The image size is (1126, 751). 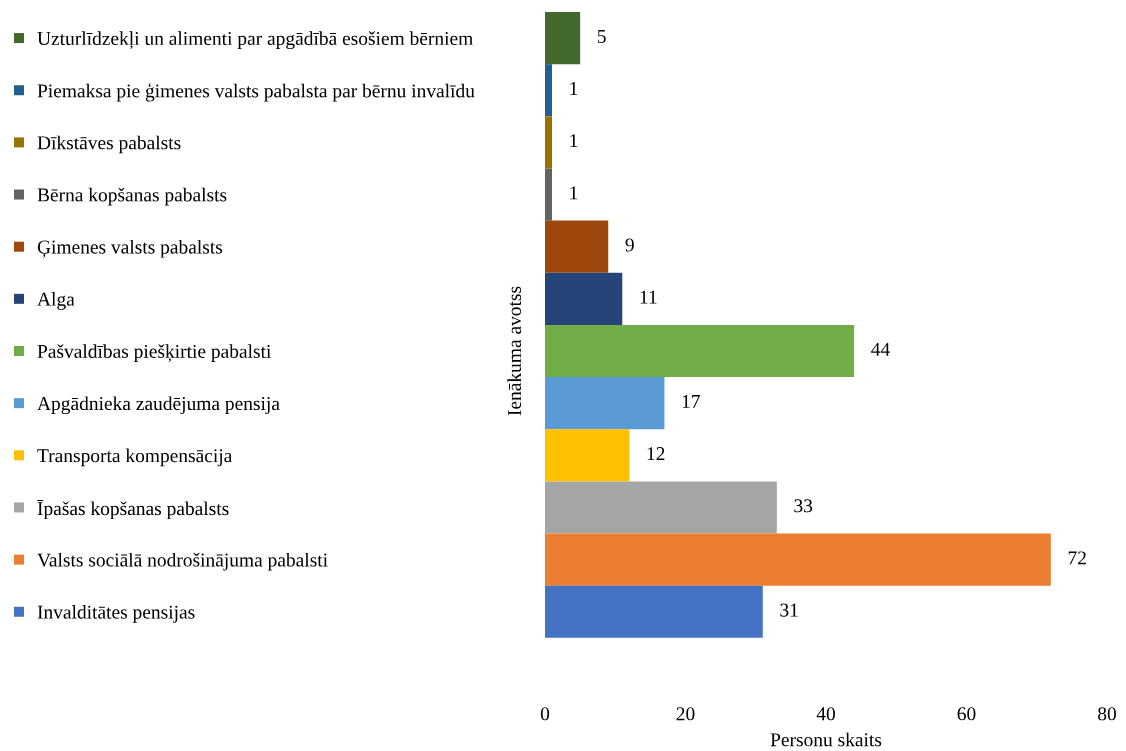 I want to click on data-label: 44, so click(x=880, y=349).